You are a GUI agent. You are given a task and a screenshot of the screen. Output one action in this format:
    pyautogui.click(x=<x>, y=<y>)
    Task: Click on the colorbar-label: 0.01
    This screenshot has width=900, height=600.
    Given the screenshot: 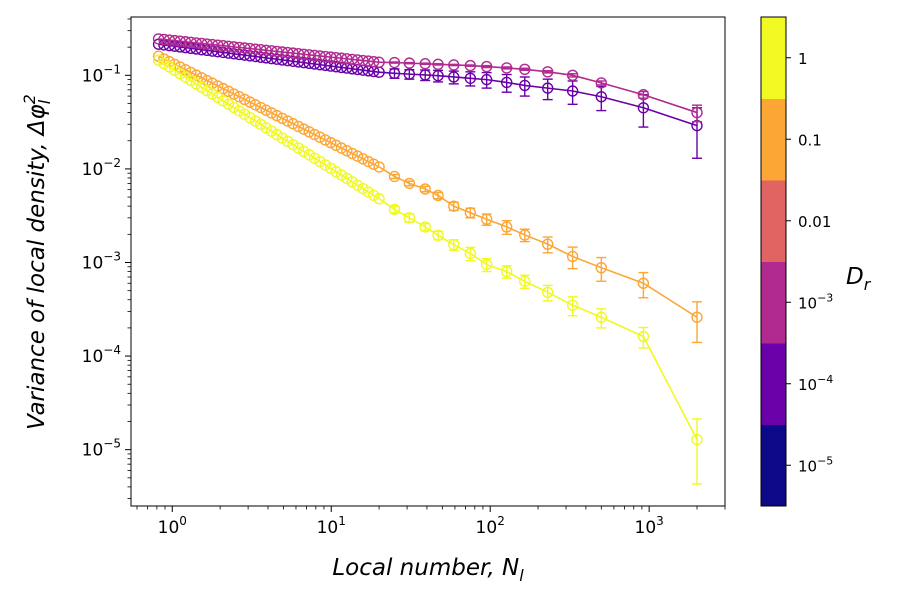 What is the action you would take?
    pyautogui.click(x=814, y=222)
    